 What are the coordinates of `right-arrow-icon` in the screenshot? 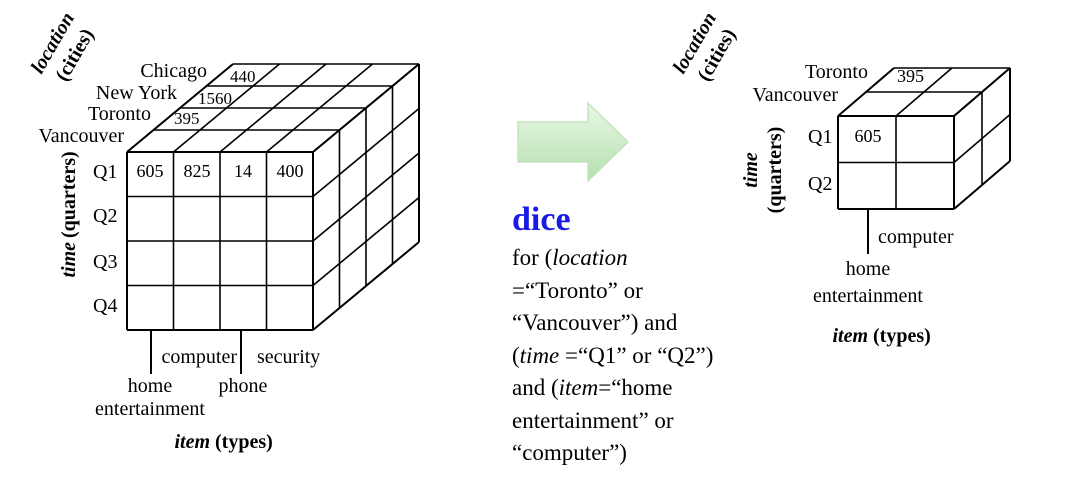 It's located at (573, 142).